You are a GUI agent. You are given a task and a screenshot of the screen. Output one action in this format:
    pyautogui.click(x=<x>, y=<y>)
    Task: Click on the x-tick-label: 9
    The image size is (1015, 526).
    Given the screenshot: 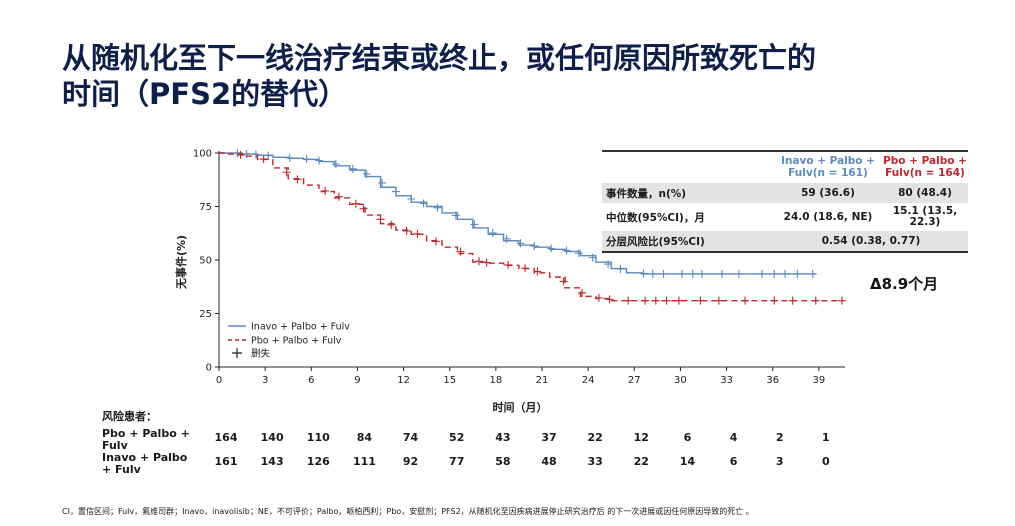 What is the action you would take?
    pyautogui.click(x=357, y=380)
    